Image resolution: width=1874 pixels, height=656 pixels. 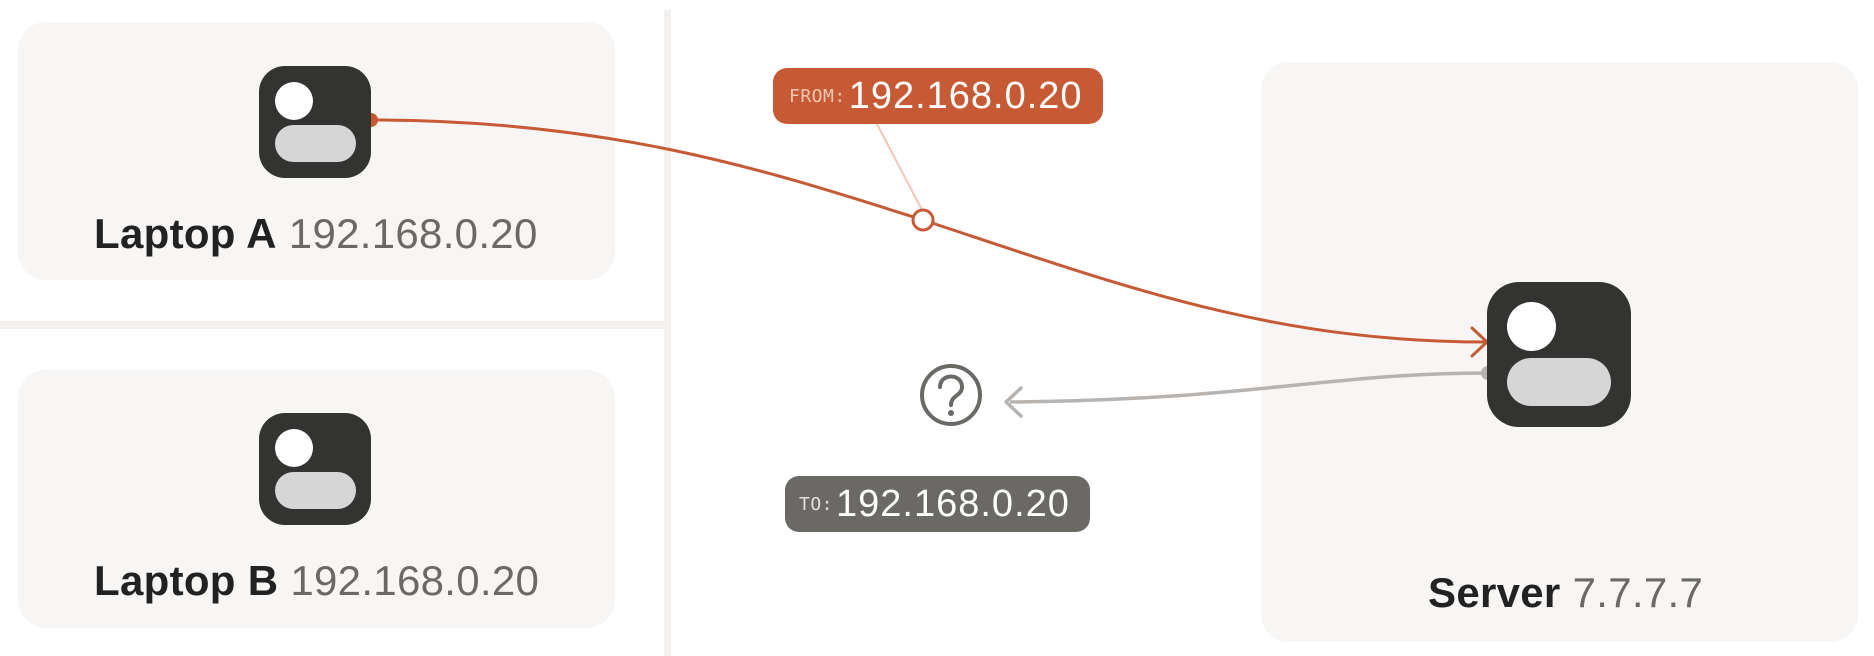 I want to click on to-address-badge: TO: 192.168.0.20, so click(x=937, y=504).